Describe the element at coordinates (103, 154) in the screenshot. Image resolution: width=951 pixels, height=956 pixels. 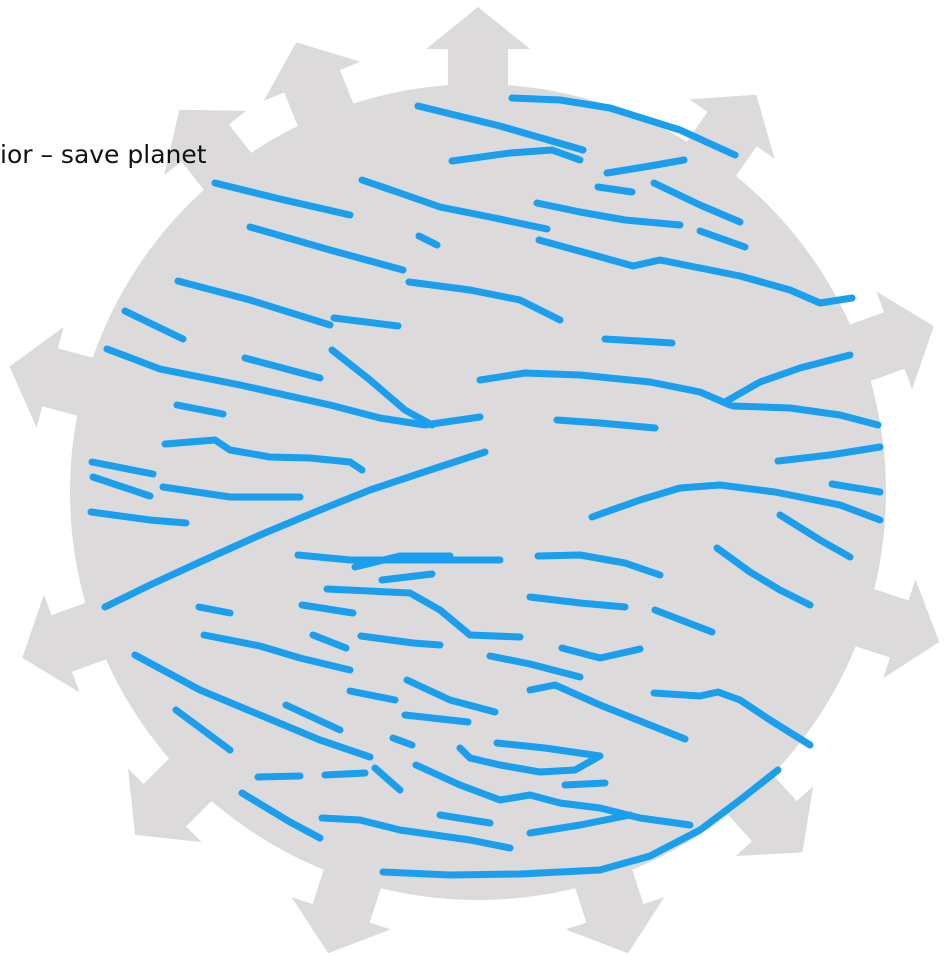
I see `caption-text: ior – save planet` at that location.